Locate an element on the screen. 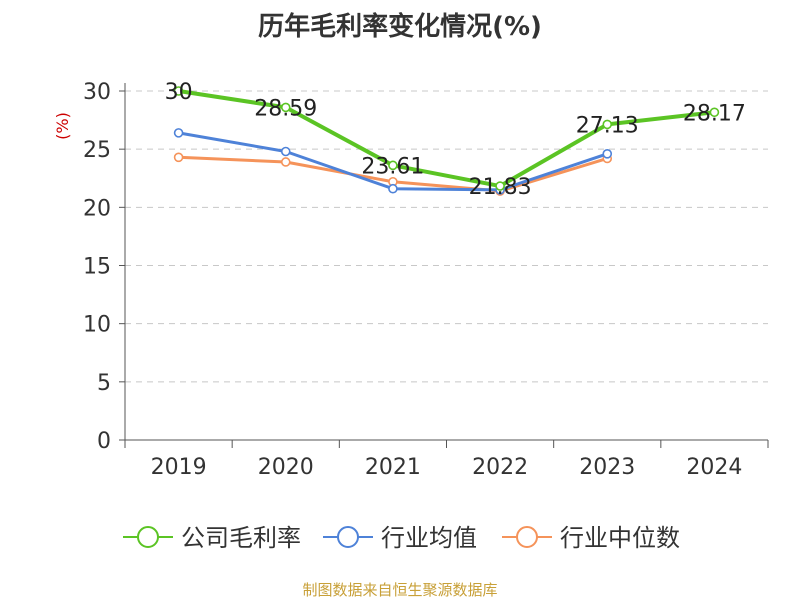  series-lines is located at coordinates (446, 141).